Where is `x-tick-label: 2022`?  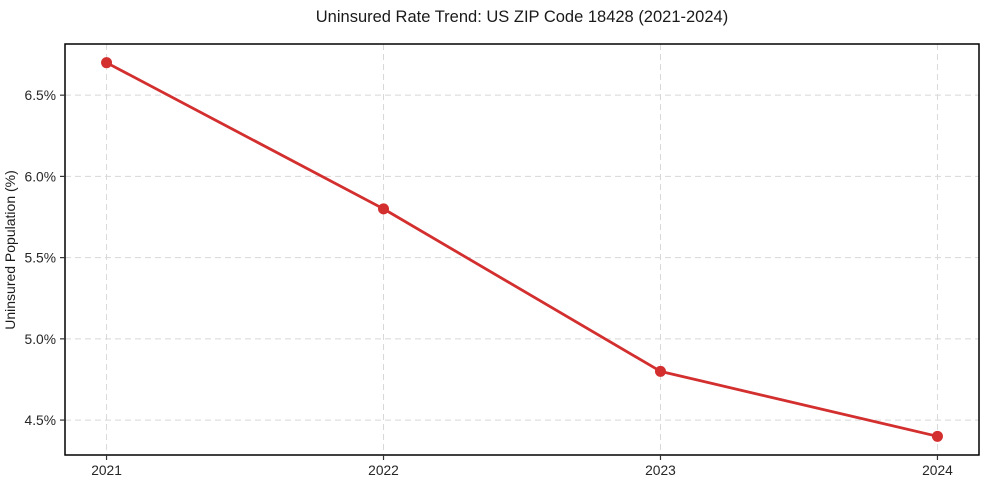
x-tick-label: 2022 is located at coordinates (383, 470).